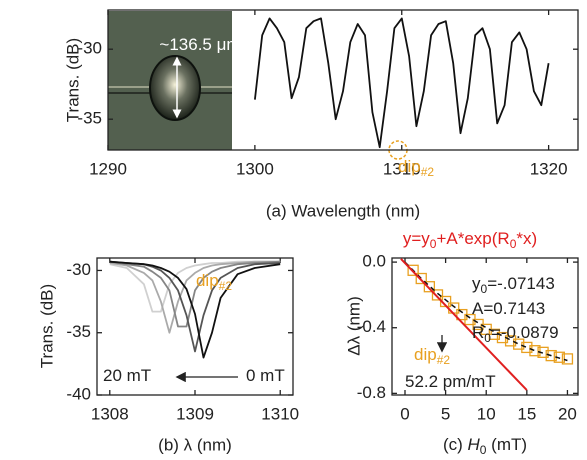 This screenshot has width=587, height=460. Describe the element at coordinates (476, 283) in the screenshot. I see `text-part: y` at that location.